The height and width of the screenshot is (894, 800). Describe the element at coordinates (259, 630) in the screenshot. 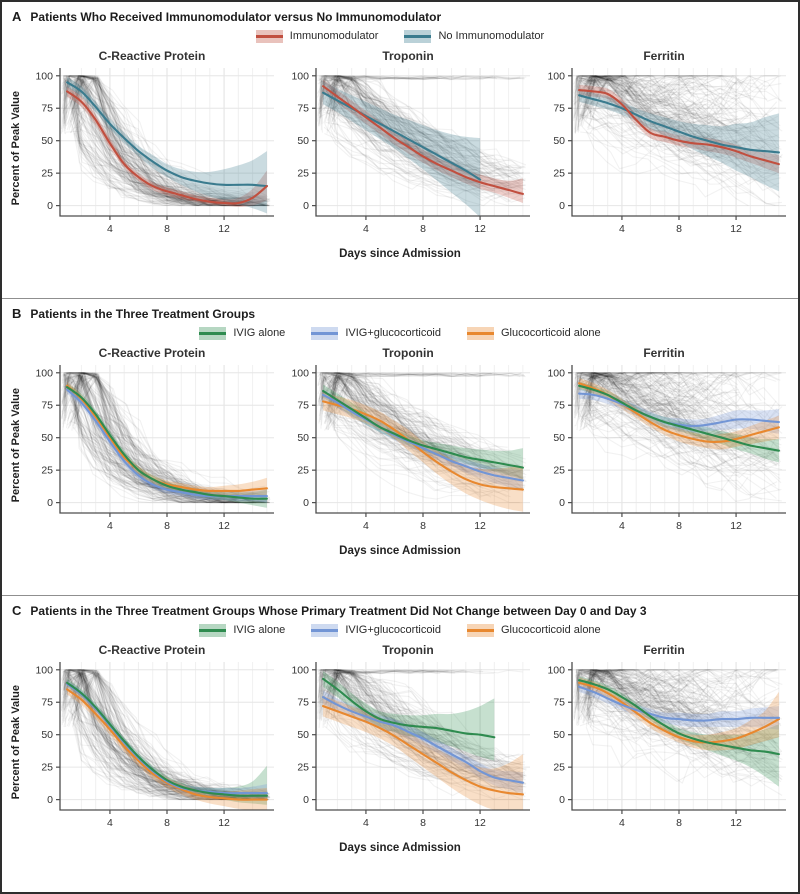

I see `legend-label: IVIG alone` at that location.